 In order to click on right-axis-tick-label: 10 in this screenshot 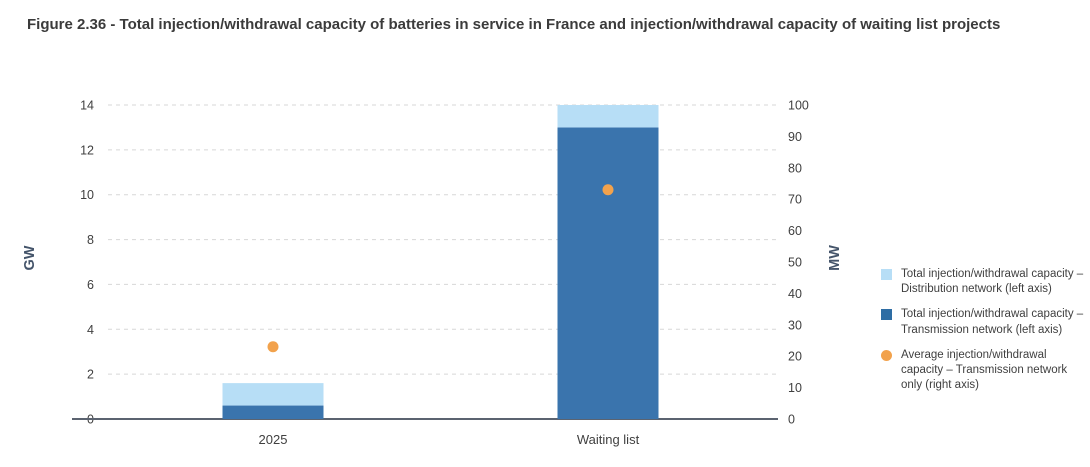, I will do `click(795, 388)`.